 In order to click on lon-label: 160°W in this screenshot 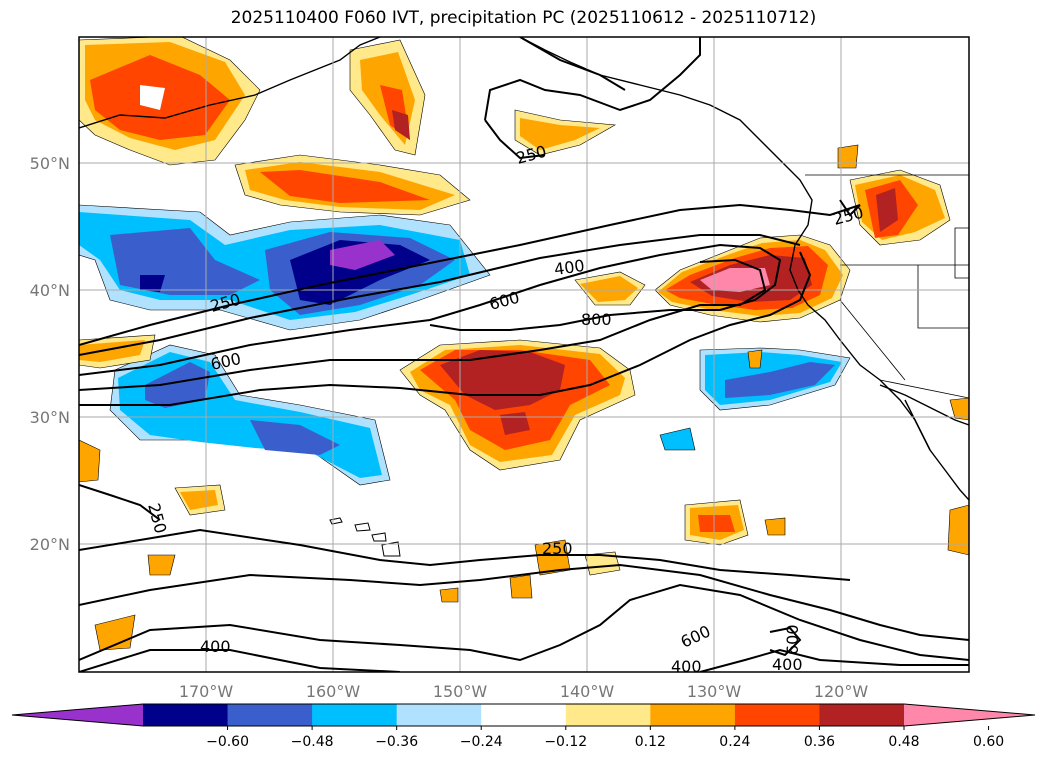, I will do `click(333, 691)`.